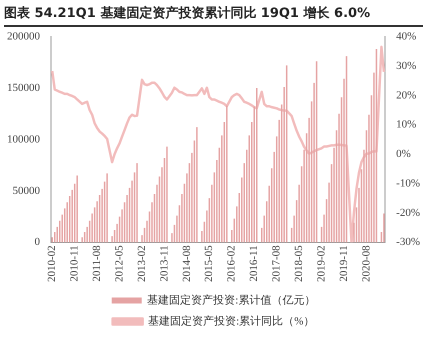  I want to click on x-tick-label: 2010-11, so click(74, 263).